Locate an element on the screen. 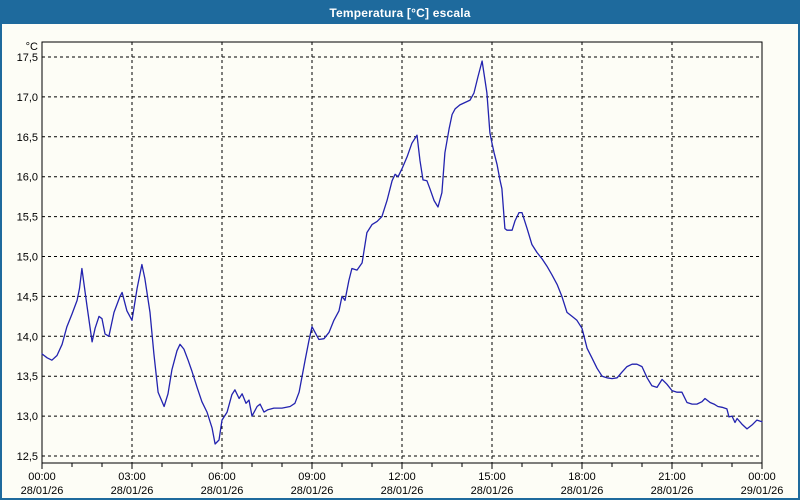 The height and width of the screenshot is (500, 800). window-title: Temperatura [°C] escala is located at coordinates (400, 13).